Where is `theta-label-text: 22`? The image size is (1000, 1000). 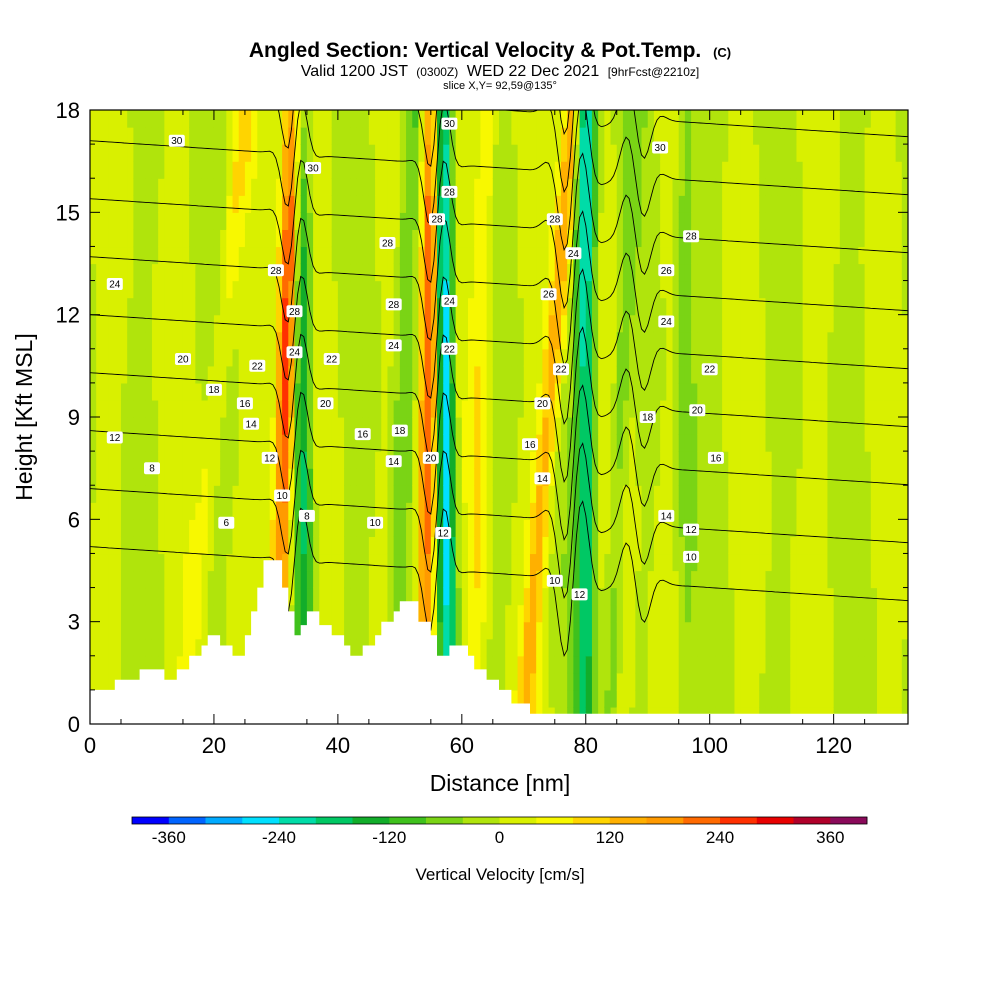 theta-label-text: 22 is located at coordinates (332, 360).